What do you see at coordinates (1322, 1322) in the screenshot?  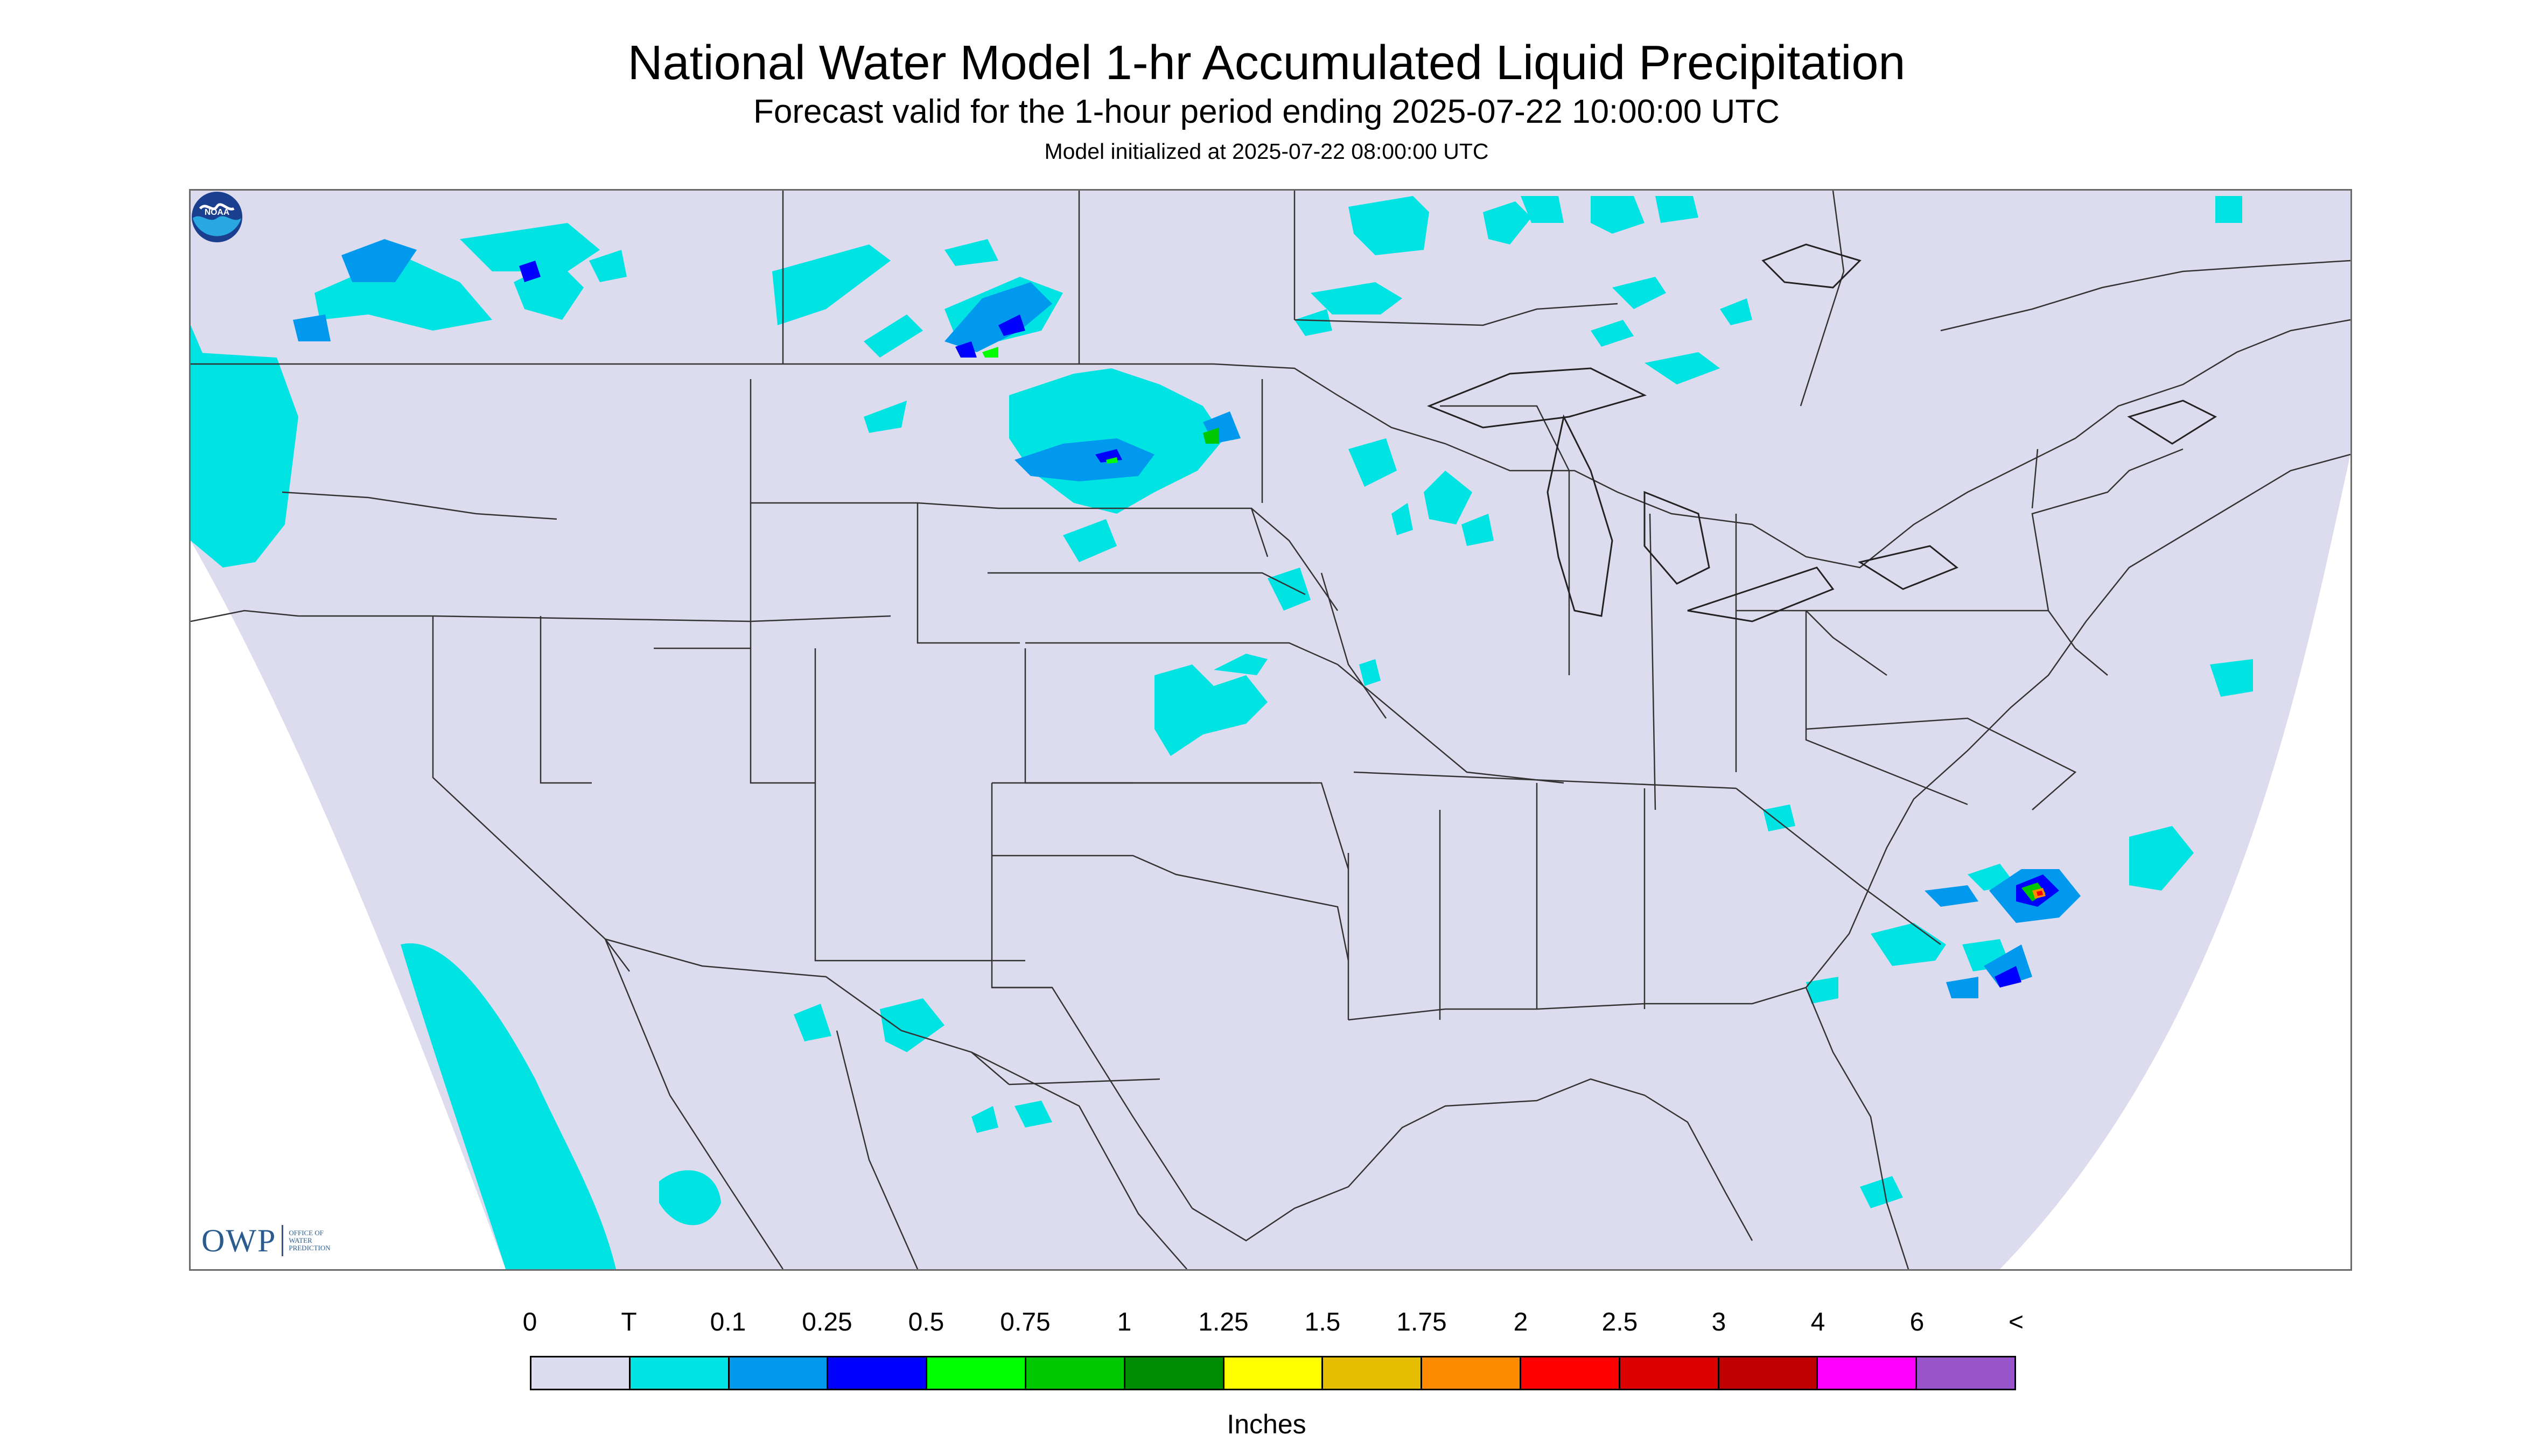 I see `legend-tick-label: 1.5` at bounding box center [1322, 1322].